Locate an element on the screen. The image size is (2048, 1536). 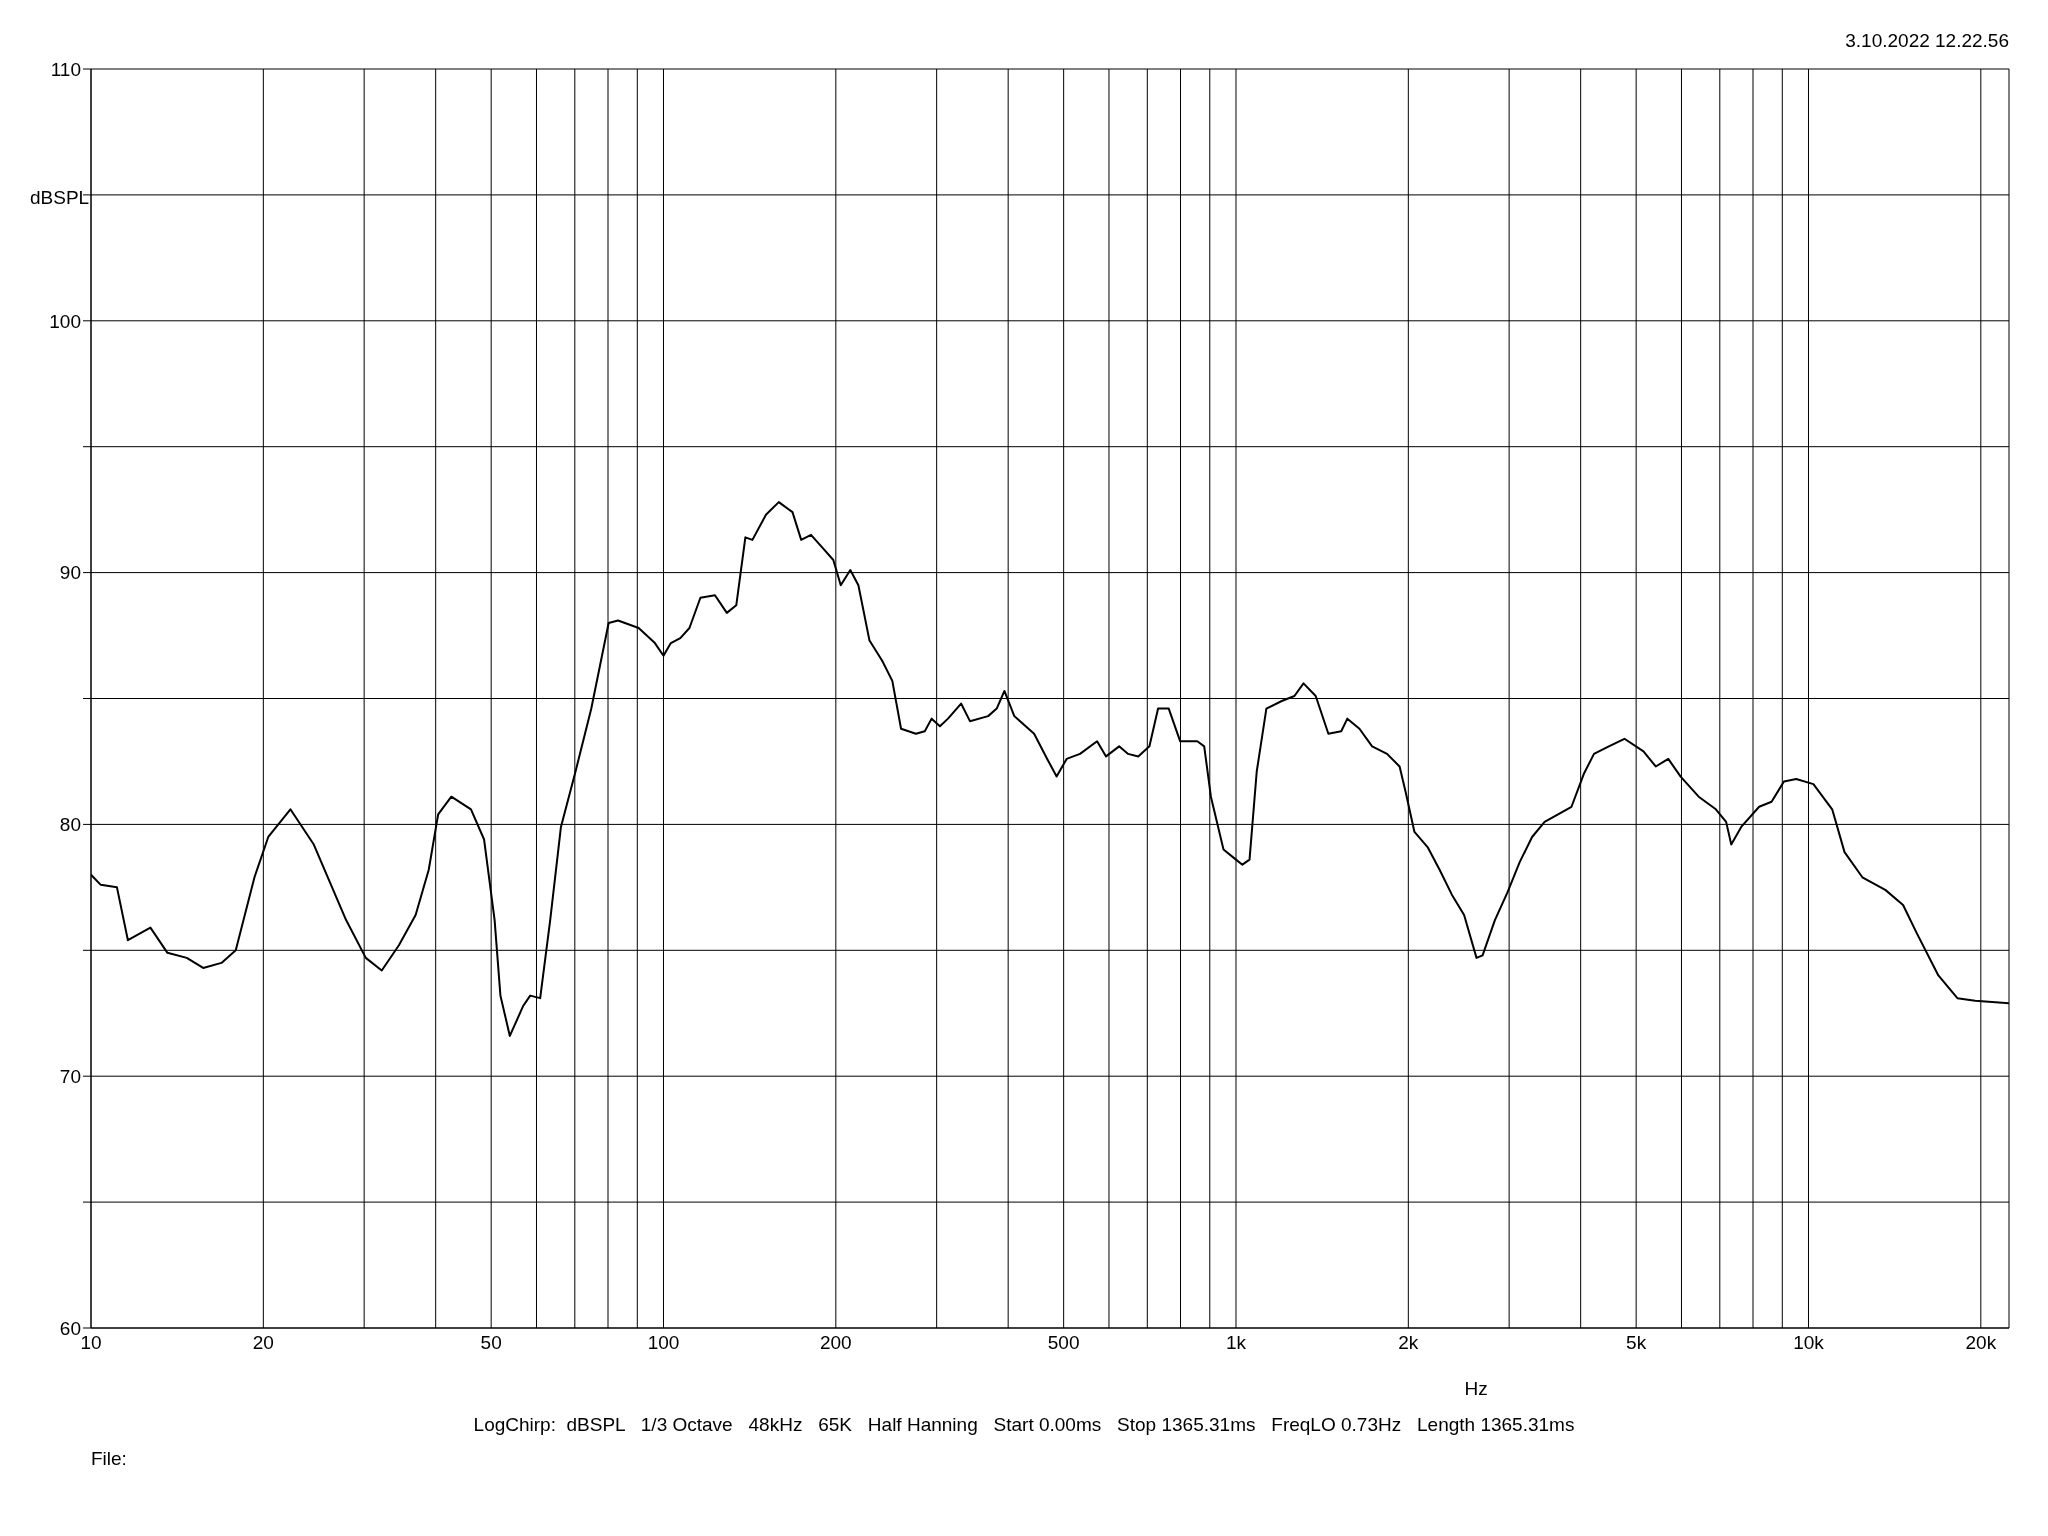
x-tick-label: 100 is located at coordinates (663, 1343).